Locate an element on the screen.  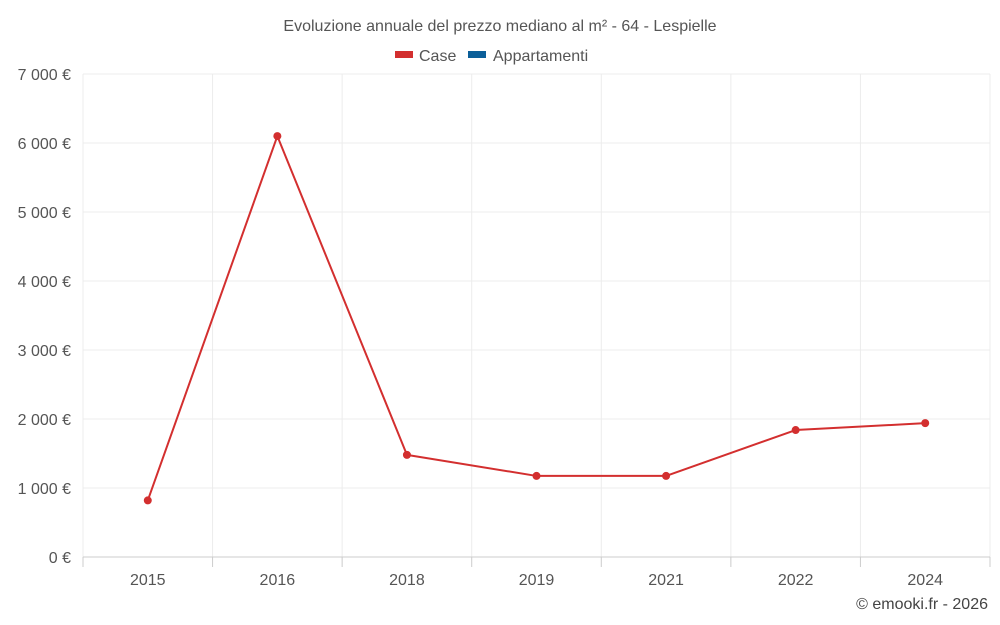
legend-label-case: Case is located at coordinates (437, 56).